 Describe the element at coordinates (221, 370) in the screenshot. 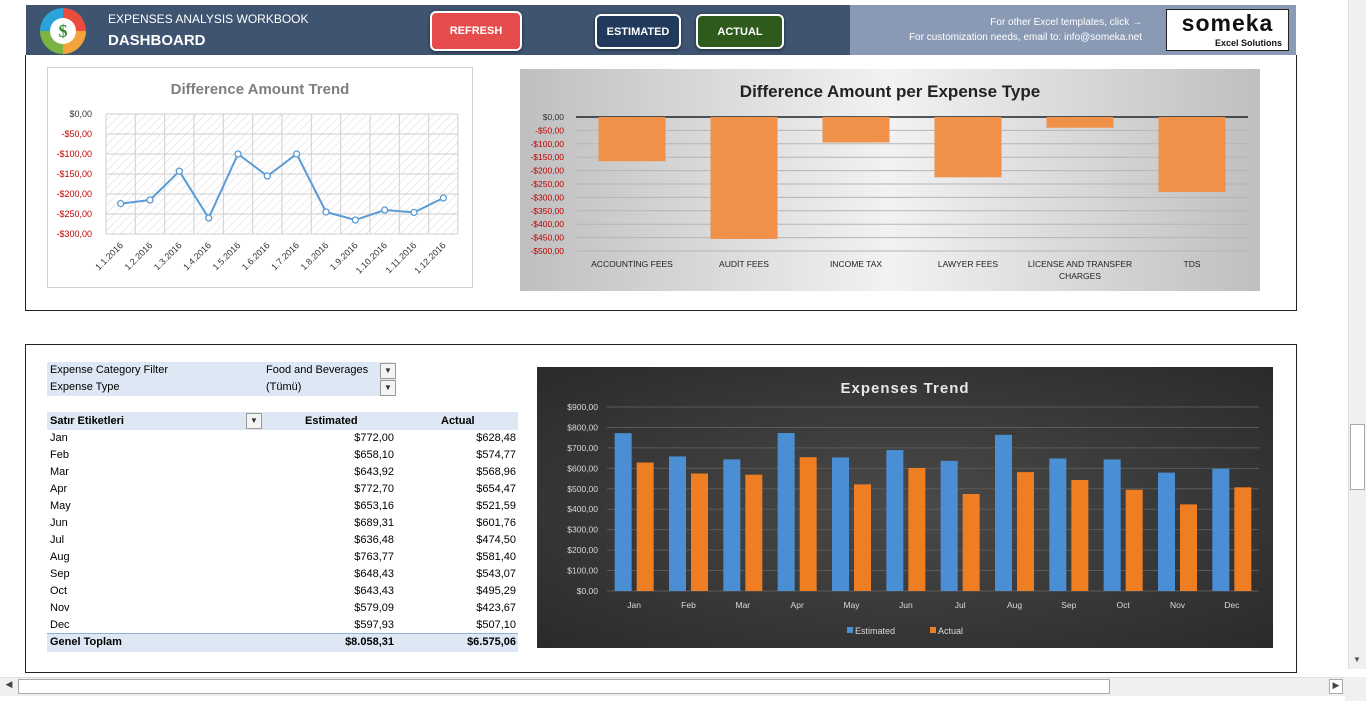

I see `filter-row-category` at that location.